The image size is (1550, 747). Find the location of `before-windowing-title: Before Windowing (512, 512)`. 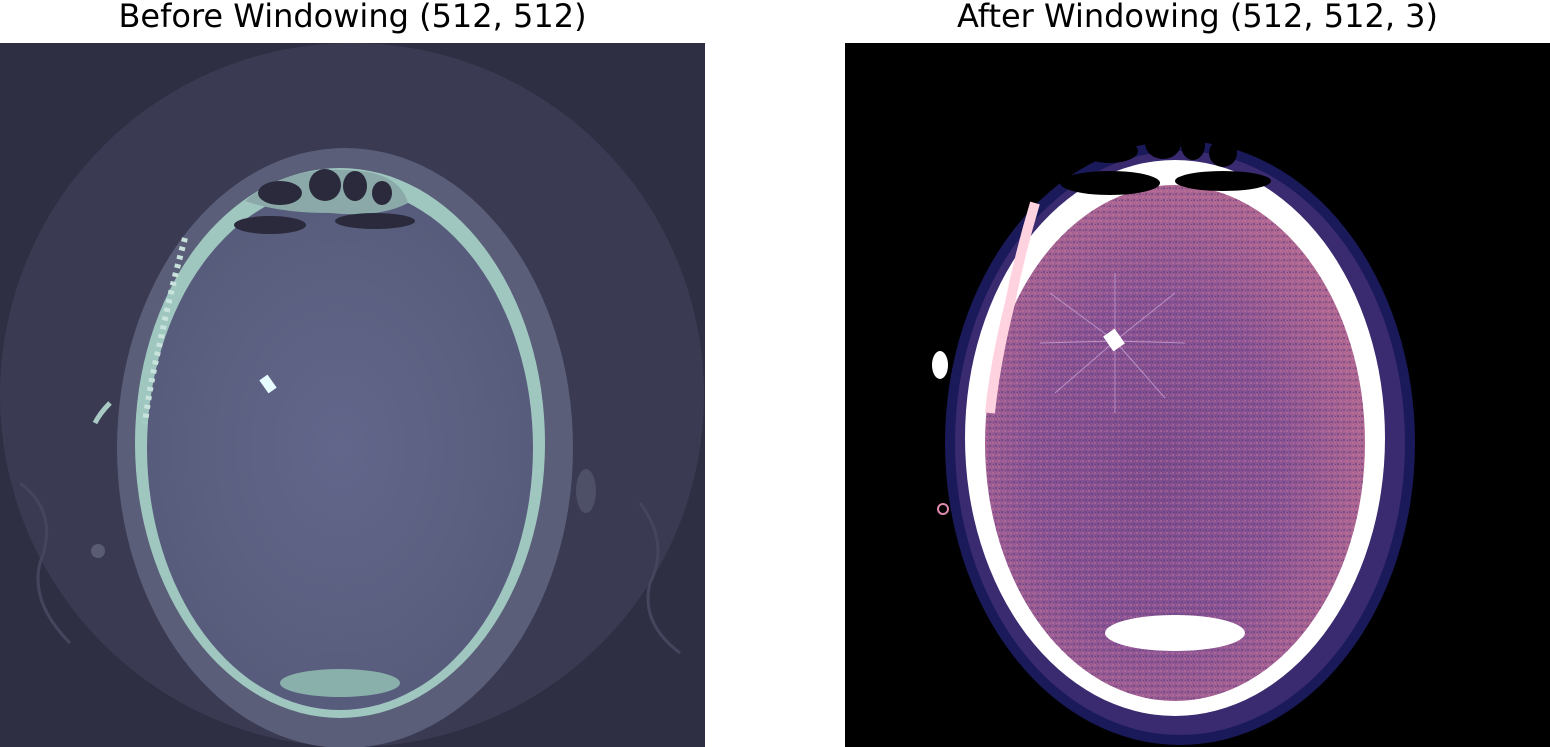

before-windowing-title: Before Windowing (512, 512) is located at coordinates (352, 17).